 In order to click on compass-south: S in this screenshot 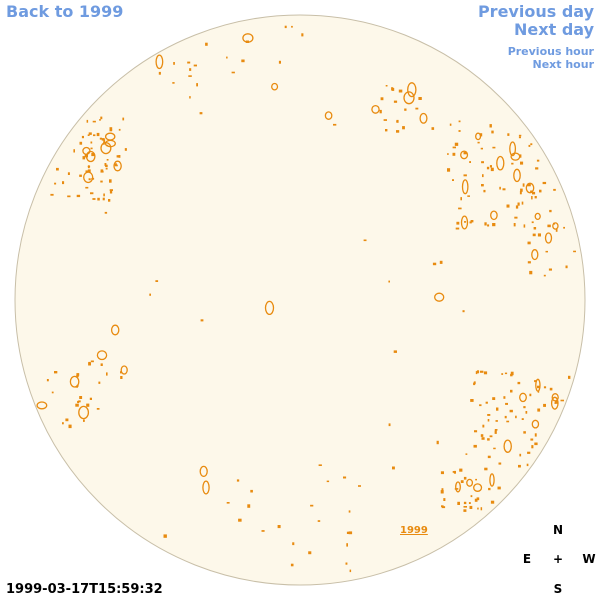, I will do `click(558, 589)`.